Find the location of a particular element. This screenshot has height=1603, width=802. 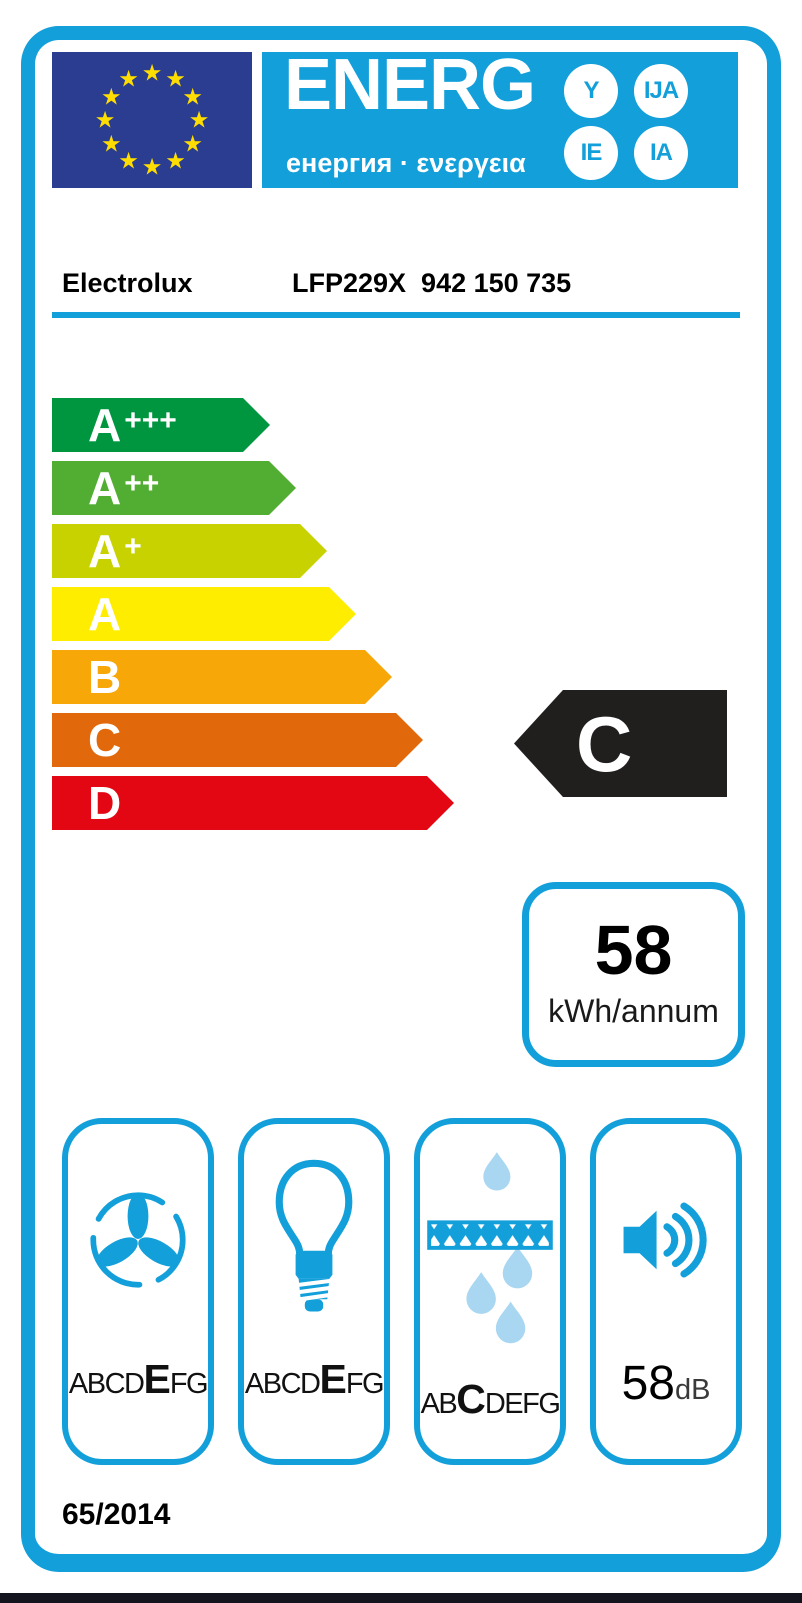

speaker-icon is located at coordinates (666, 1240).